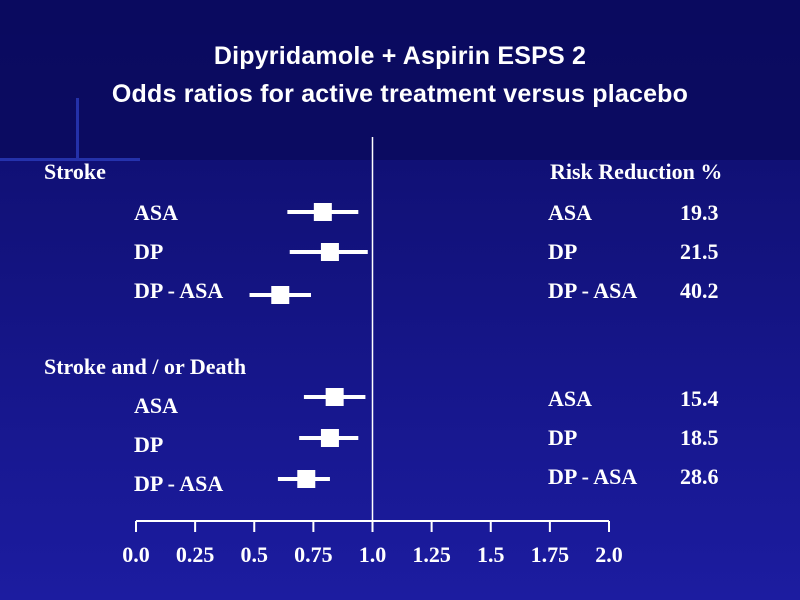 This screenshot has height=600, width=800. I want to click on x-tick-label: 0.25, so click(195, 554).